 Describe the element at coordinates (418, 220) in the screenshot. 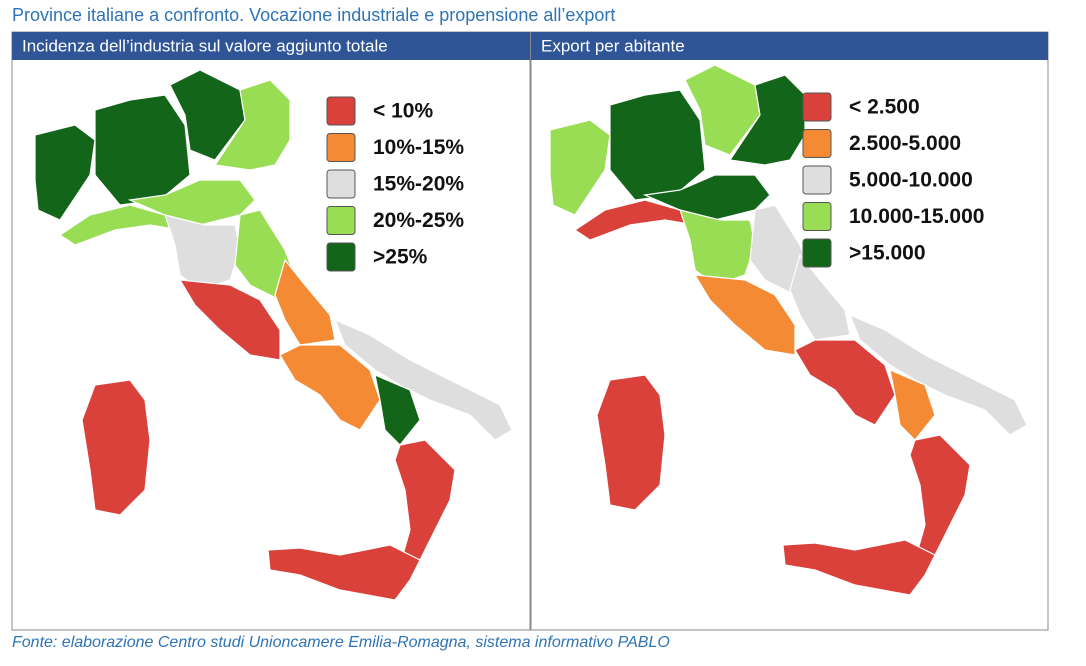

I see `legend-label: 20%-25%` at that location.